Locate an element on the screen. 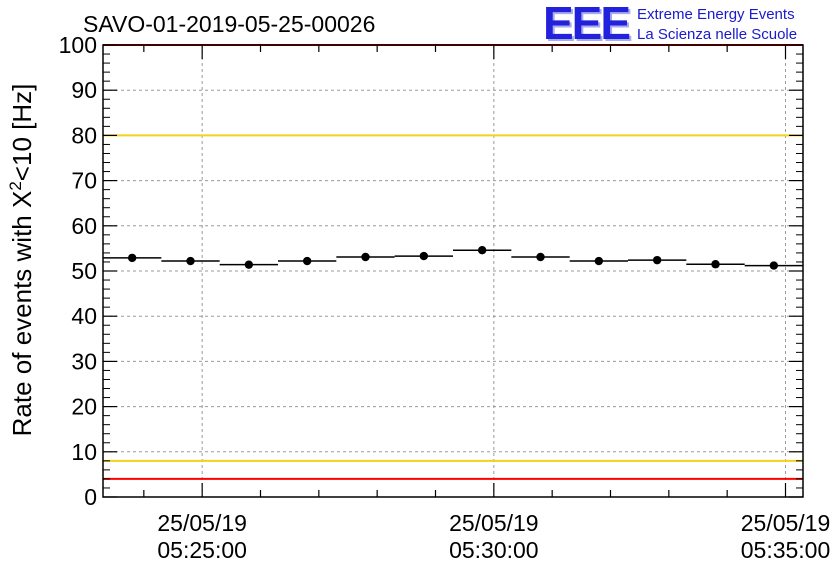 This screenshot has height=572, width=836. y-tick-label: 100 is located at coordinates (78, 45).